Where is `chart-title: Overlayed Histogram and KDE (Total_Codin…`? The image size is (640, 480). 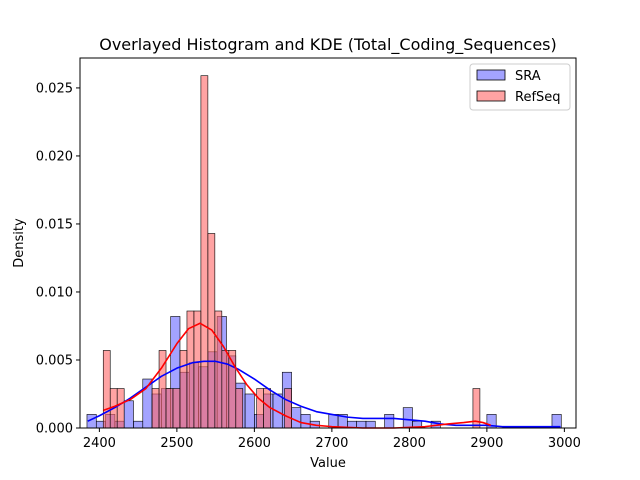 chart-title: Overlayed Histogram and KDE (Total_Codin… is located at coordinates (328, 45).